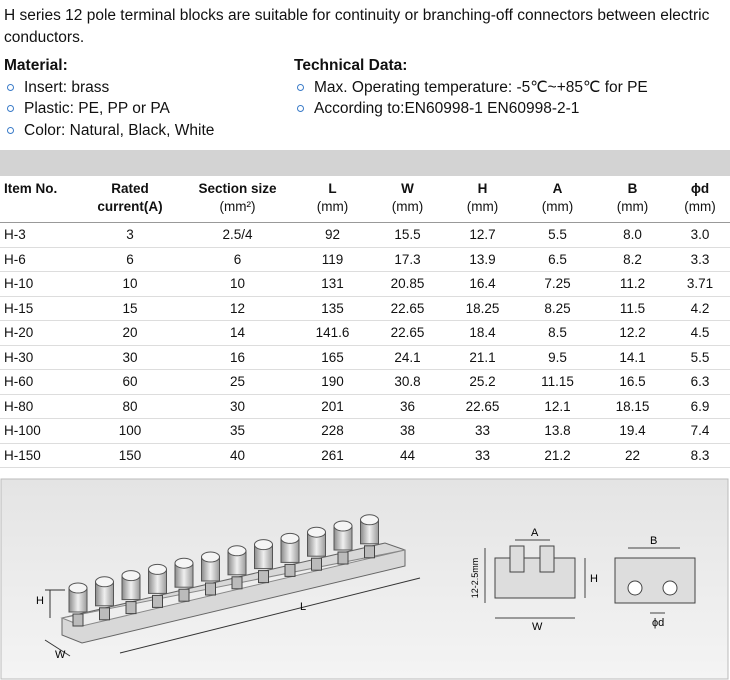 The image size is (730, 680). I want to click on cell: 36, so click(407, 406).